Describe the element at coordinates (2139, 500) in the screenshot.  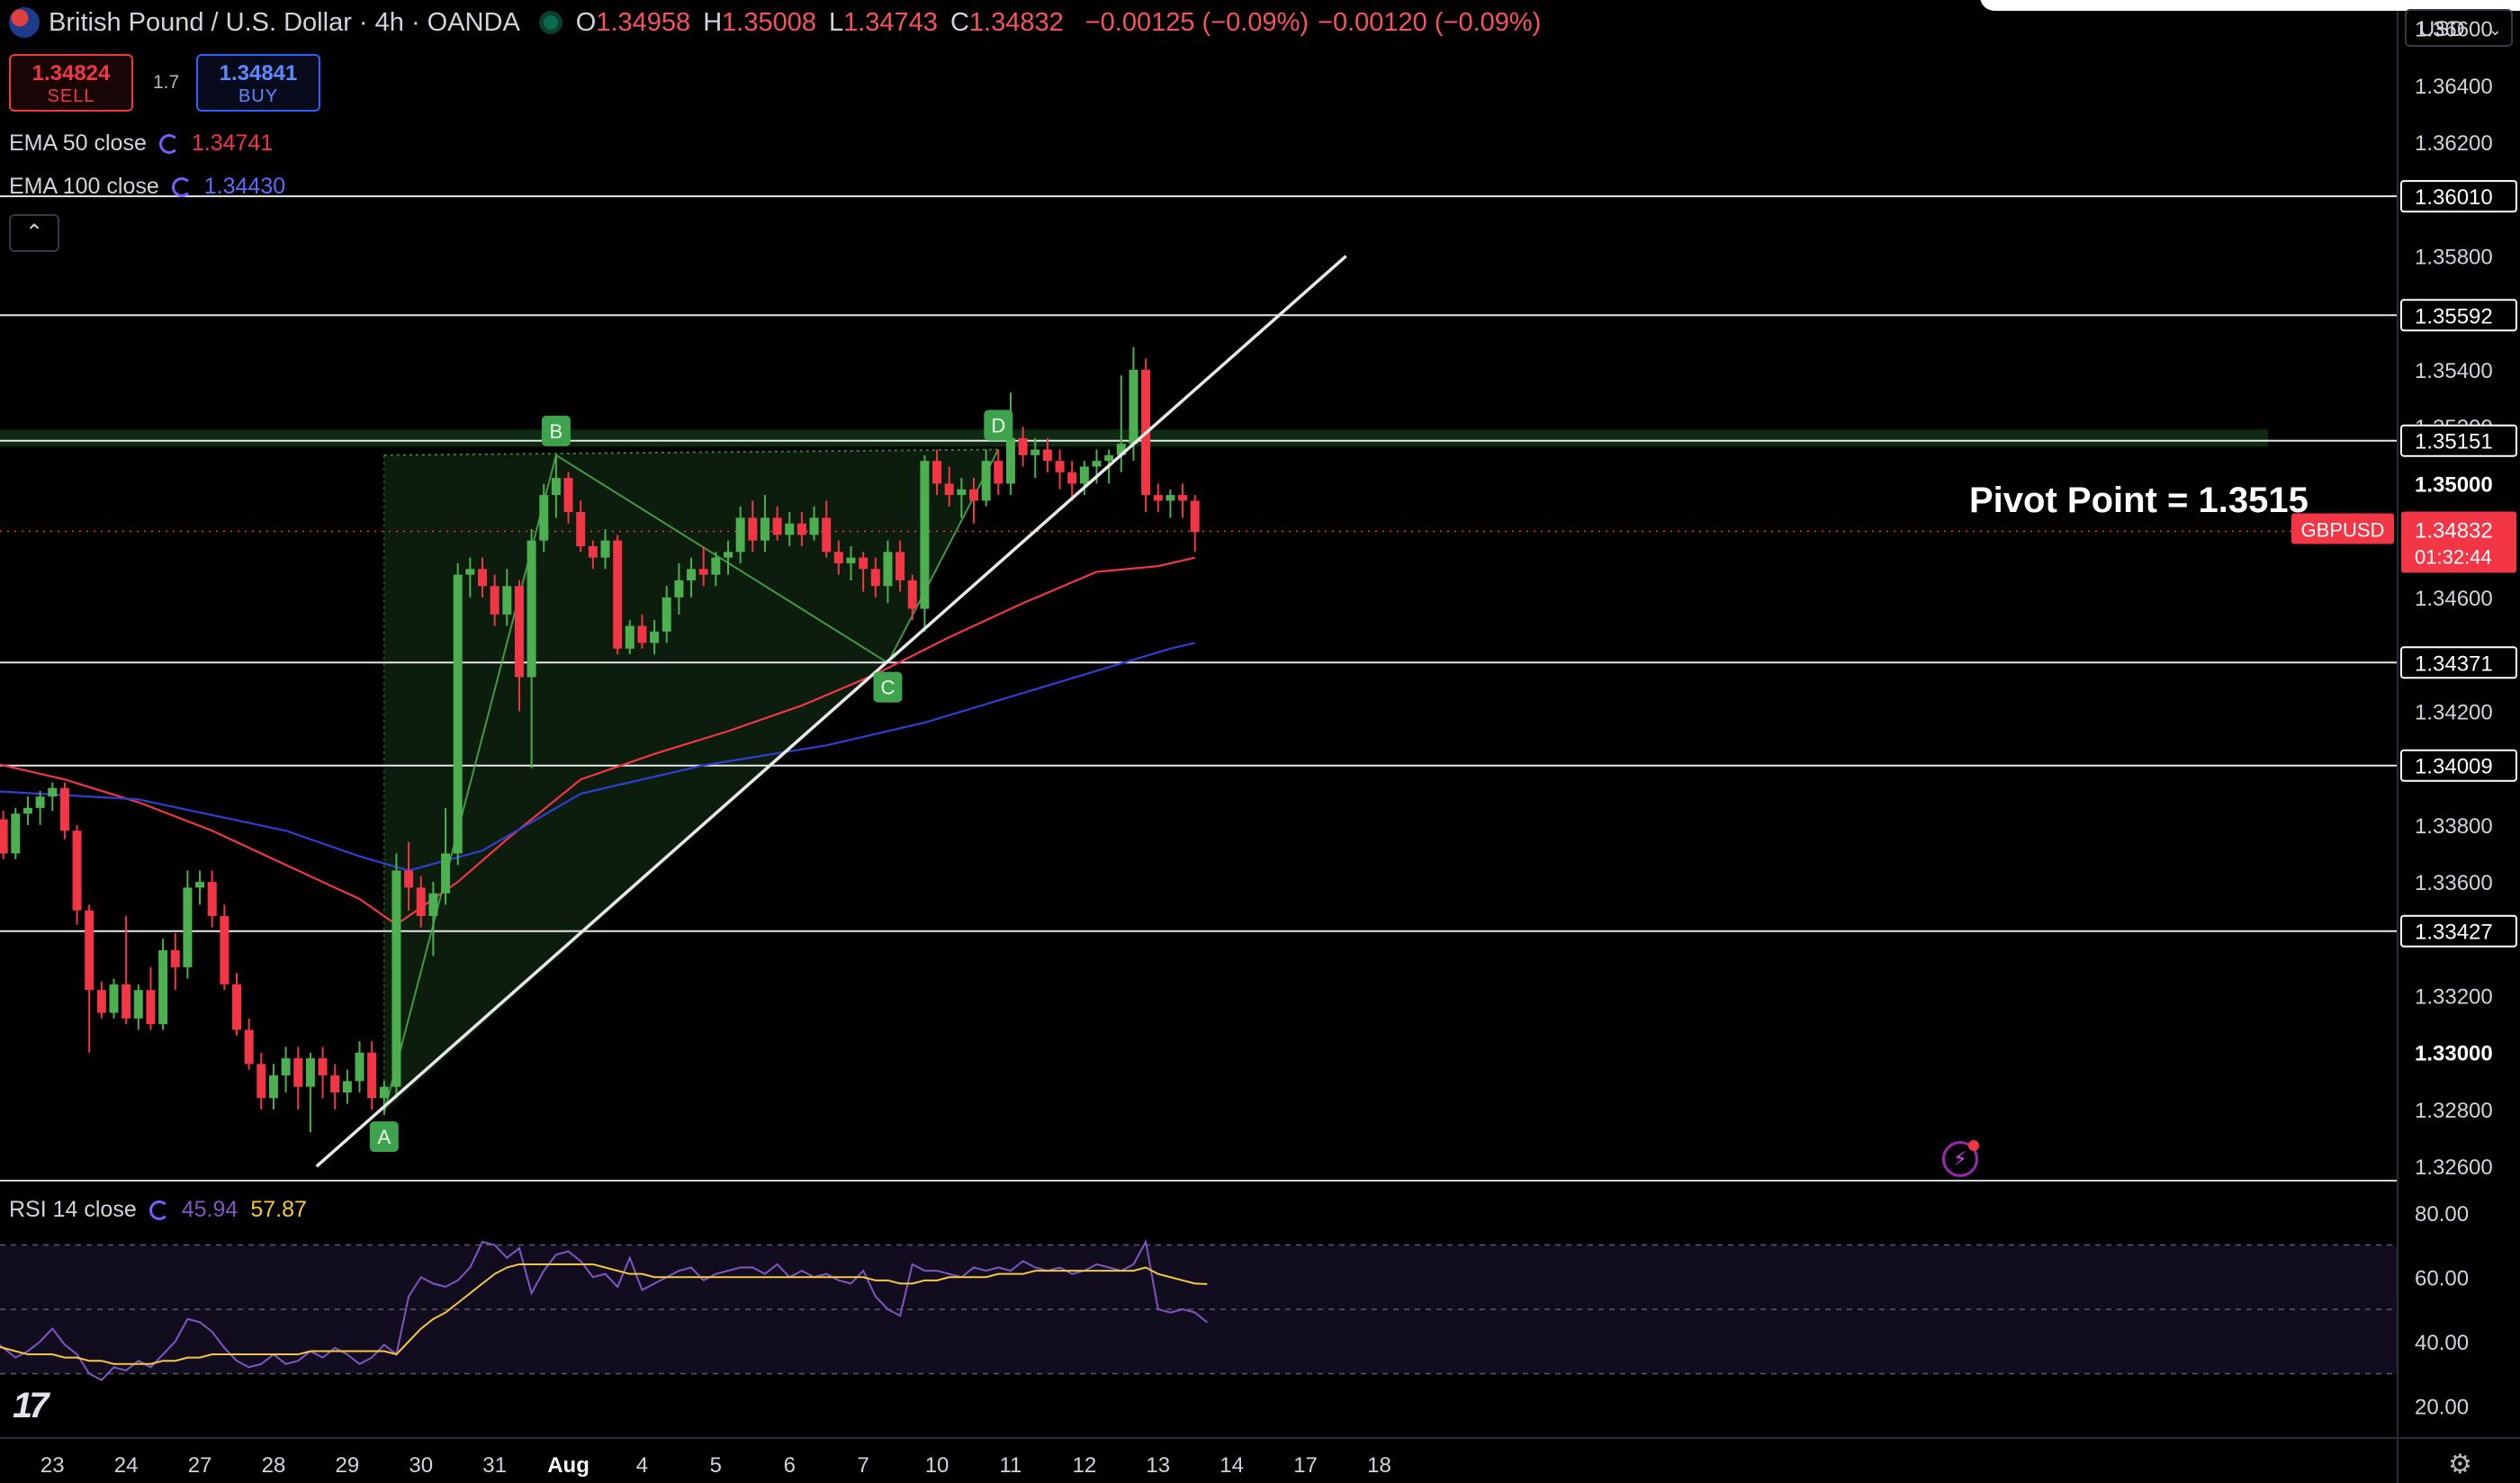
I see `pivot-point-annotation: Pivot Point = 1.3515` at that location.